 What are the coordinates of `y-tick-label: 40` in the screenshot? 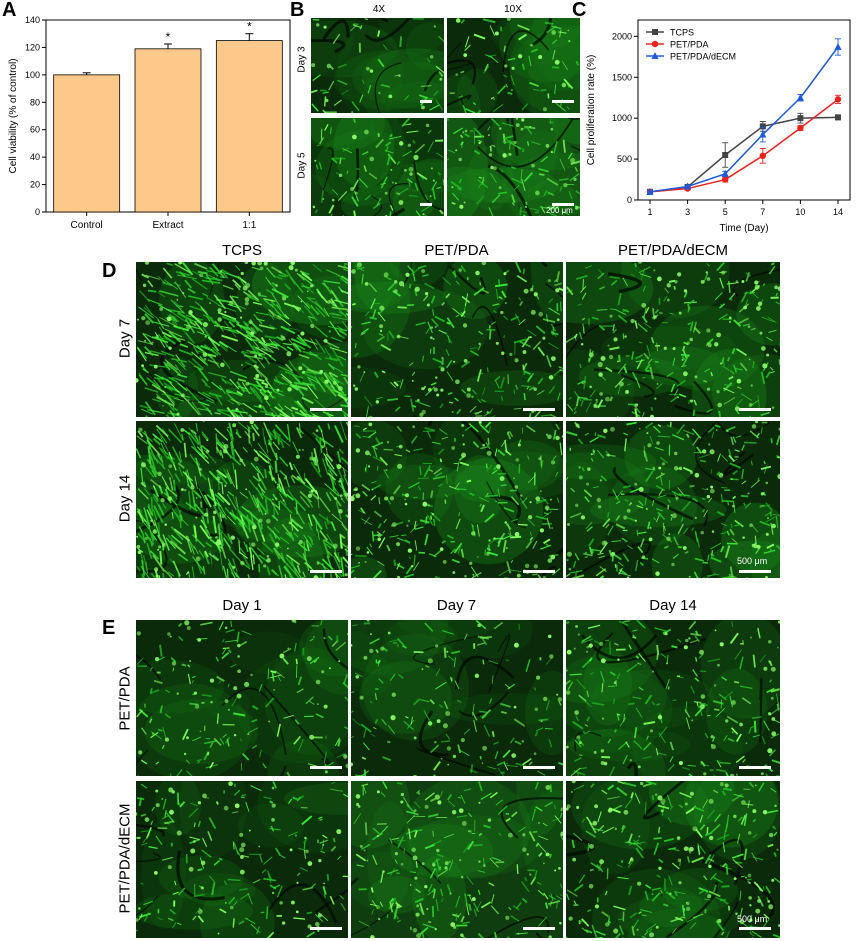 It's located at (35, 157).